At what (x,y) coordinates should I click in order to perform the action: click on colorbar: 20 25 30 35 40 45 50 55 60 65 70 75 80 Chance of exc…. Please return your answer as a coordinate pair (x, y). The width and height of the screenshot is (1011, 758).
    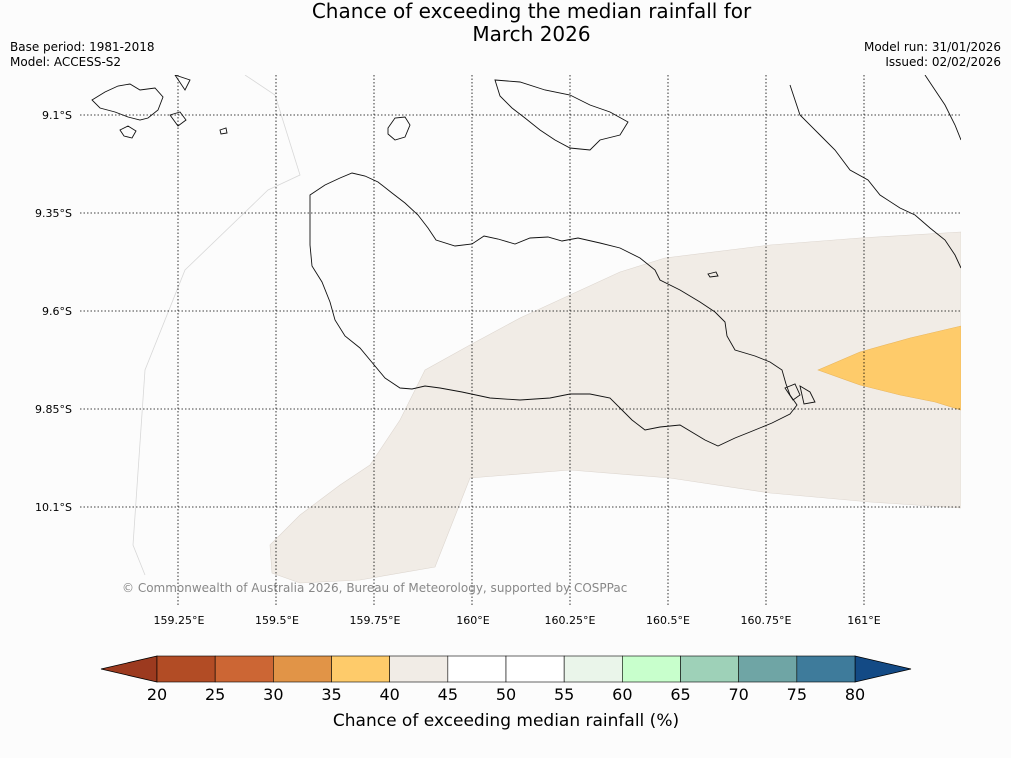
    Looking at the image, I should click on (506, 693).